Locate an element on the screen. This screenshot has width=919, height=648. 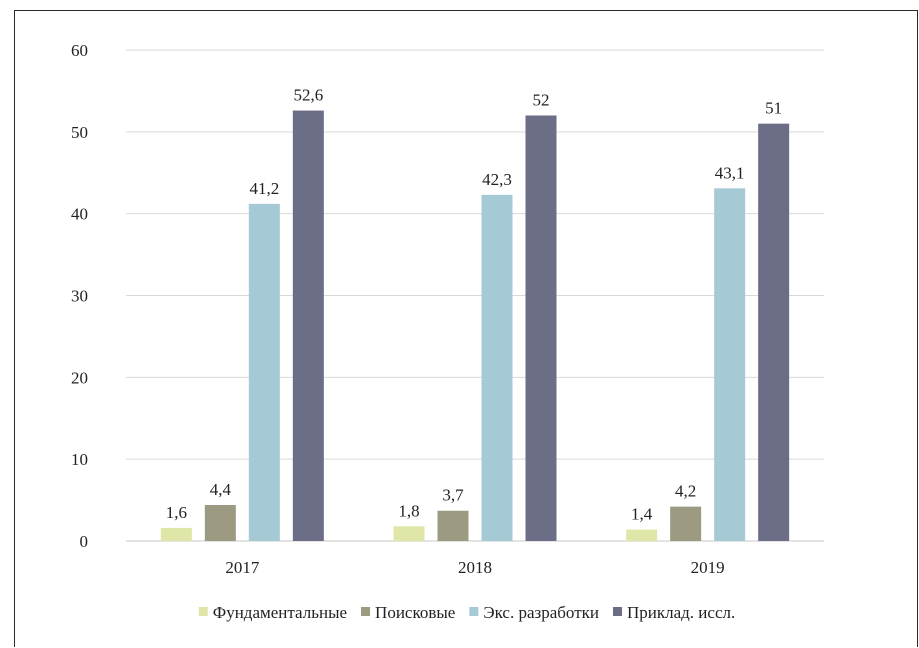
y-tick-label: 0 is located at coordinates (84, 541).